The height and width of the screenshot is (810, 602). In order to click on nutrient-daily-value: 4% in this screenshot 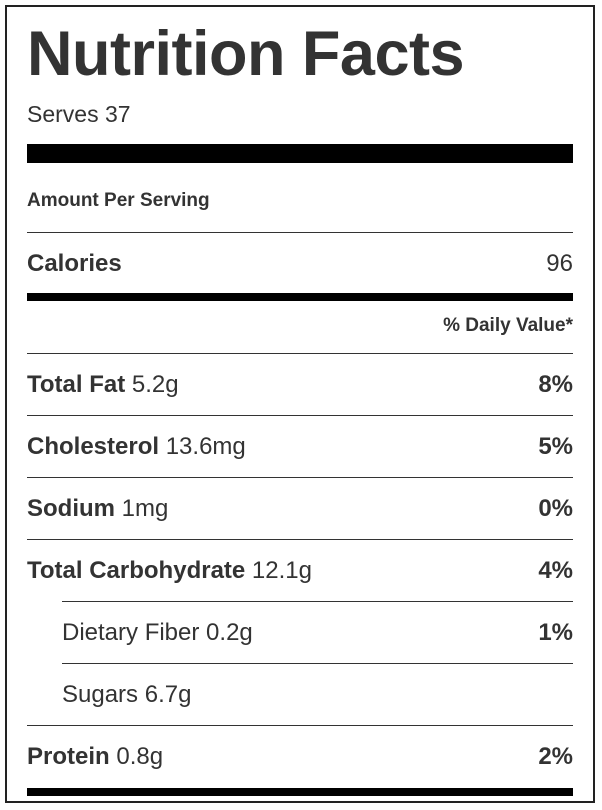, I will do `click(555, 570)`.